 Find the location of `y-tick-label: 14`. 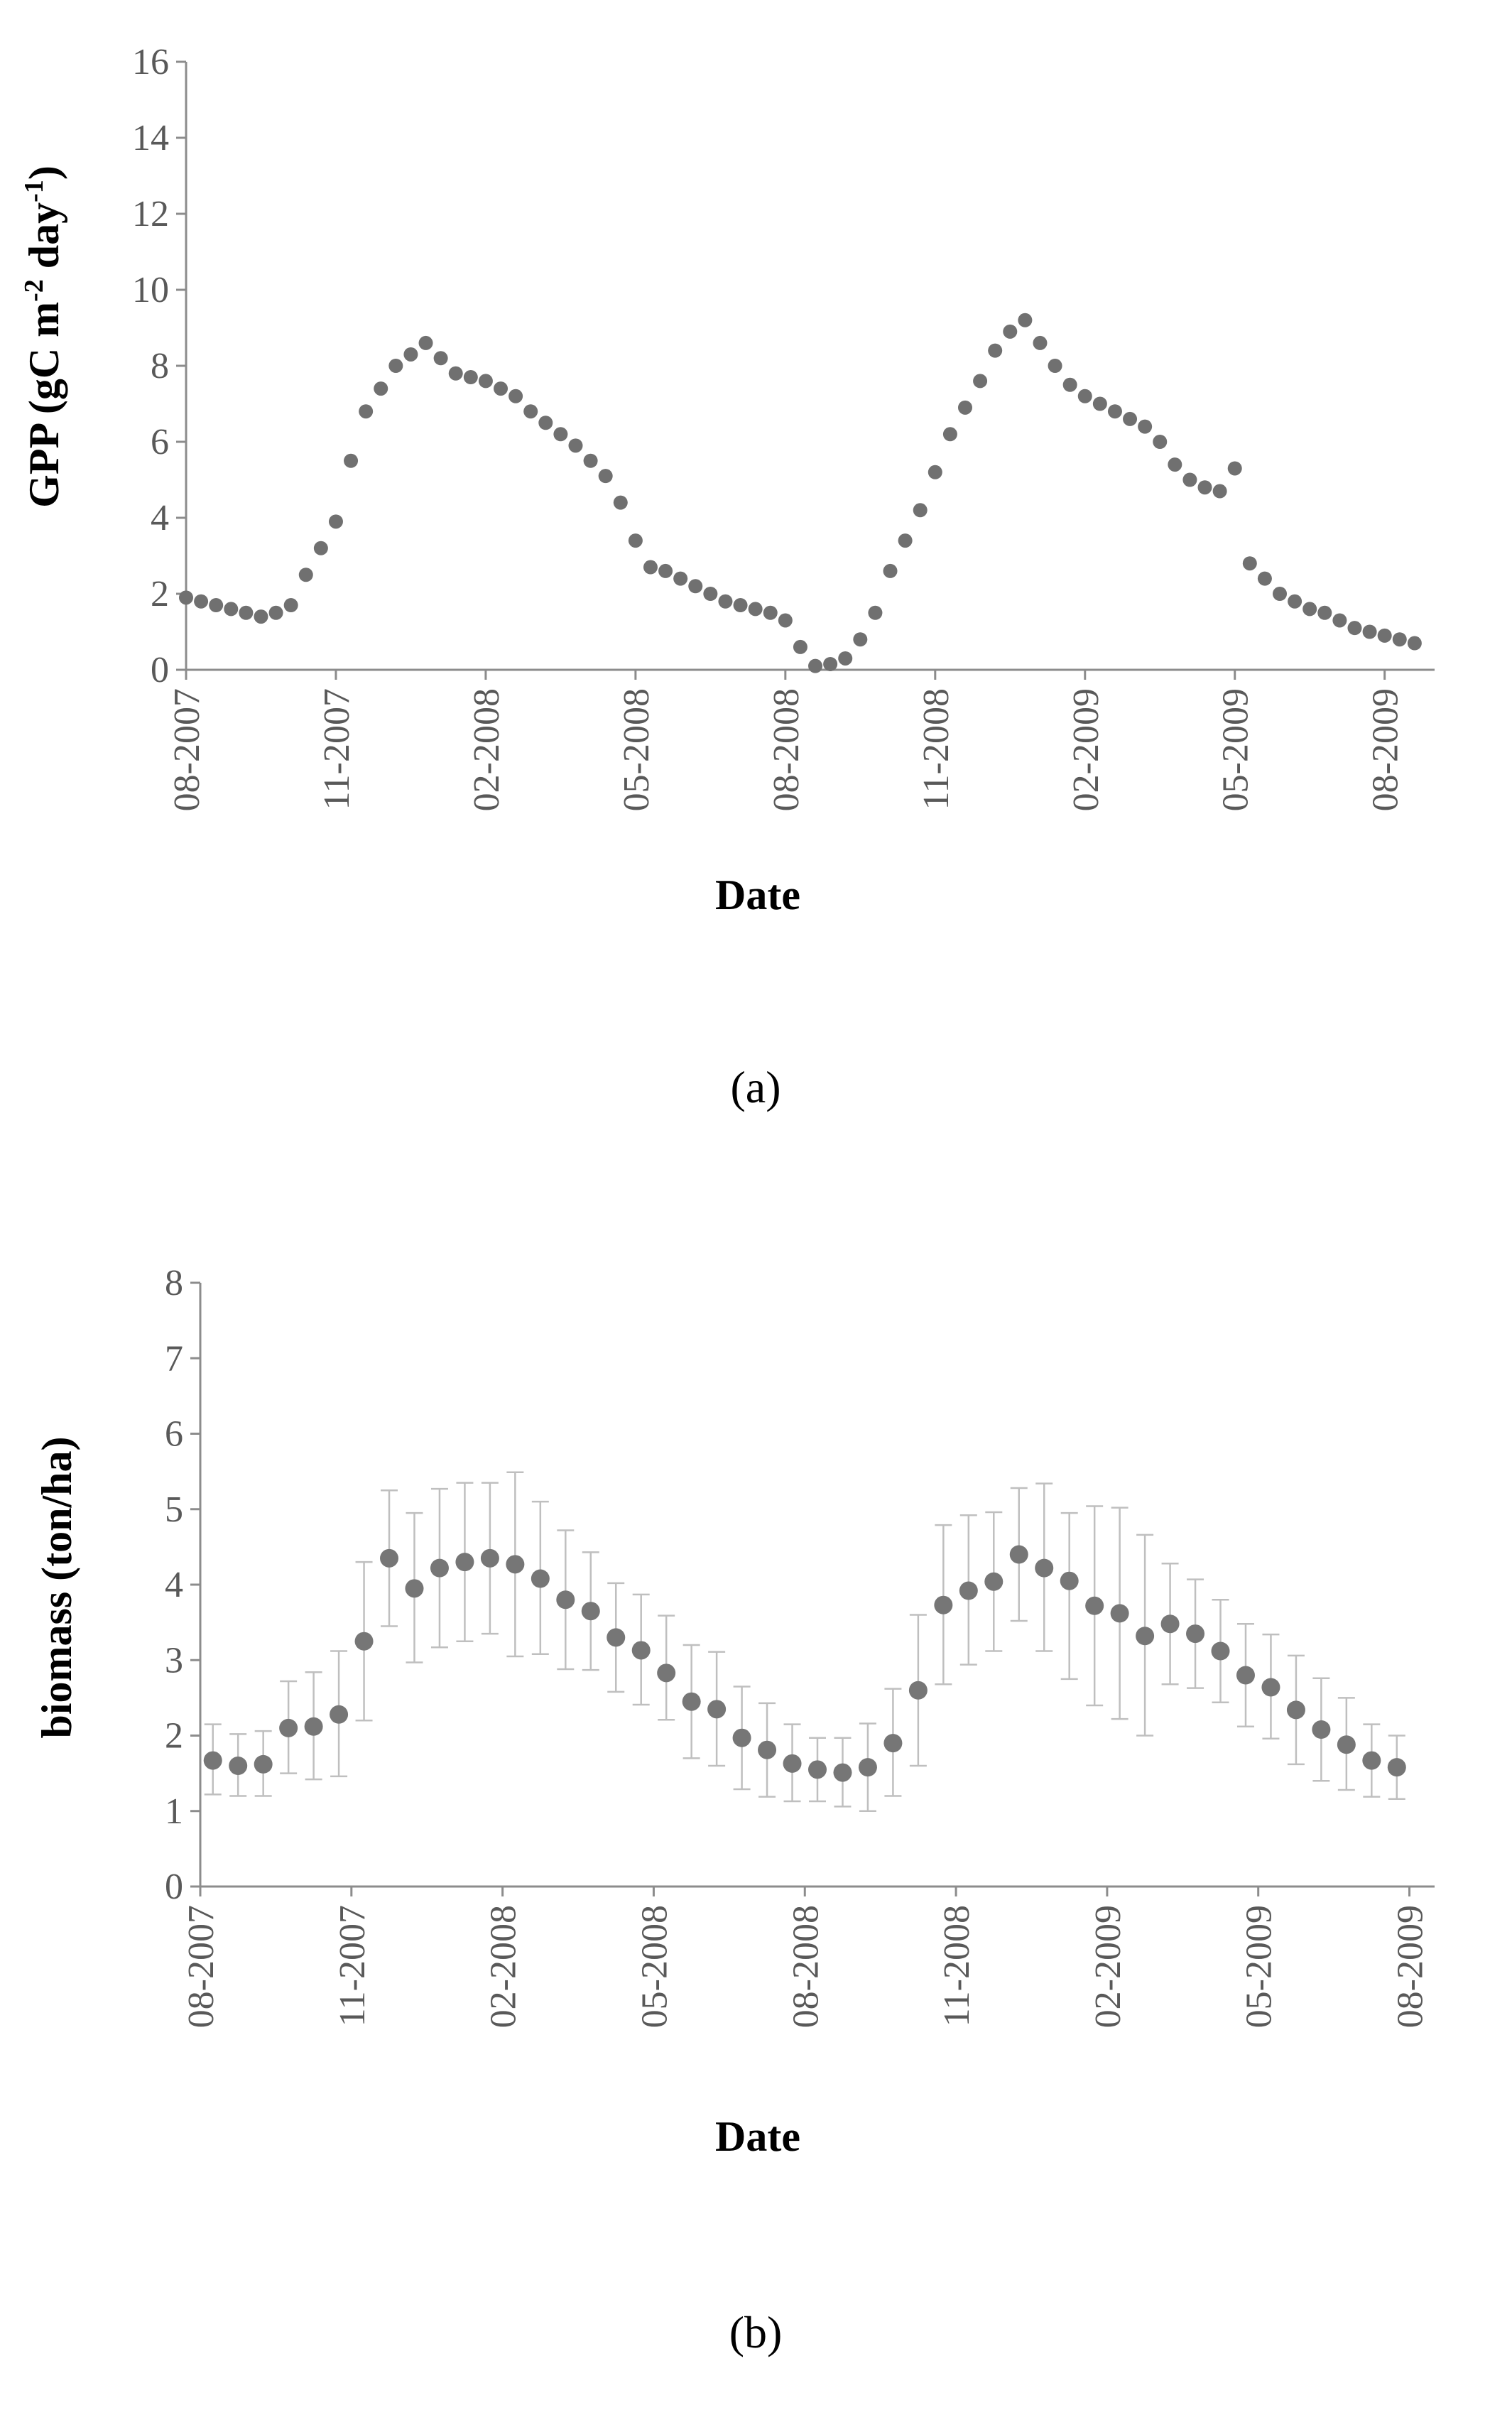

y-tick-label: 14 is located at coordinates (150, 138).